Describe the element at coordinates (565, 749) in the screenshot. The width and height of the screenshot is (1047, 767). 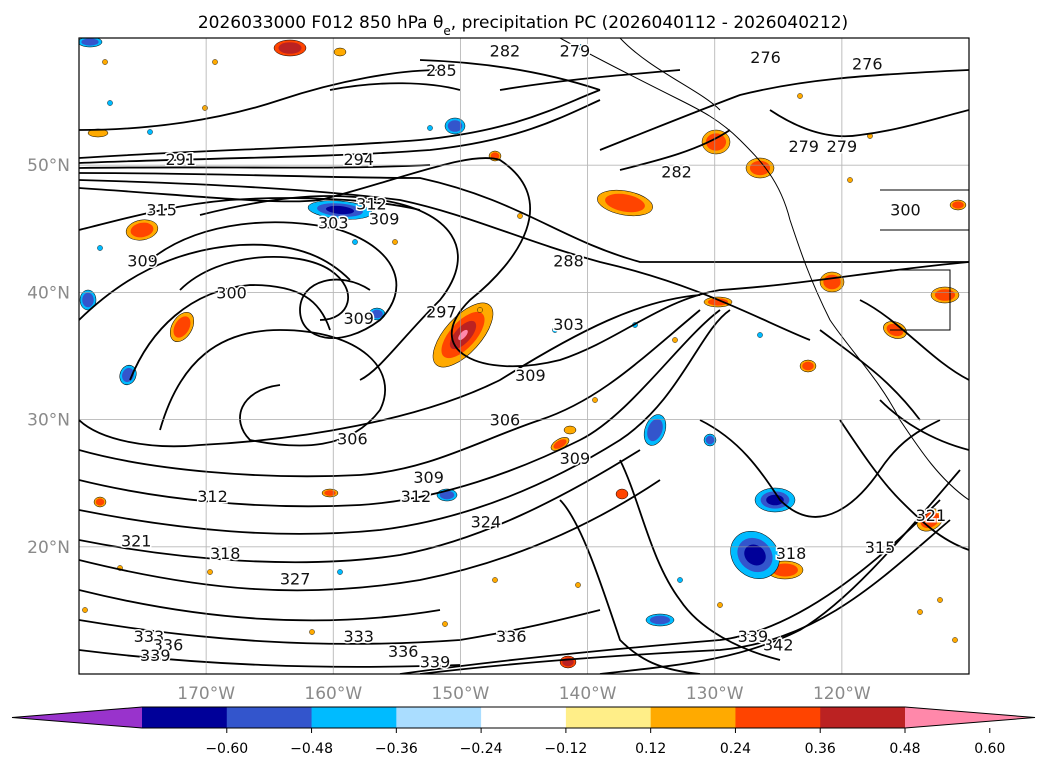
I see `colorbar-tick-label: −0.12` at that location.